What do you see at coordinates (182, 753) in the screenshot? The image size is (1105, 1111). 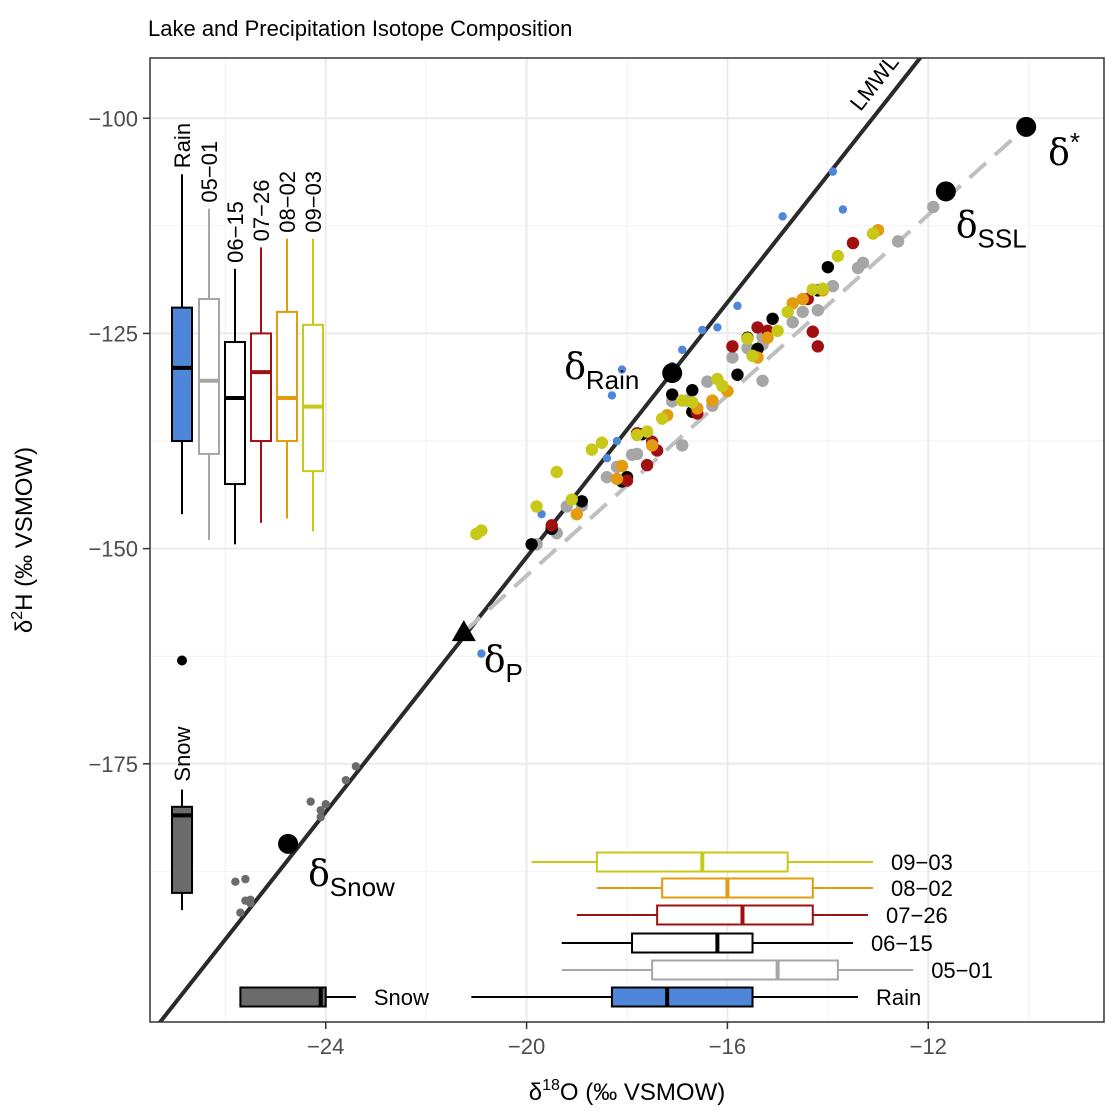 I see `vbox-label: Snow` at bounding box center [182, 753].